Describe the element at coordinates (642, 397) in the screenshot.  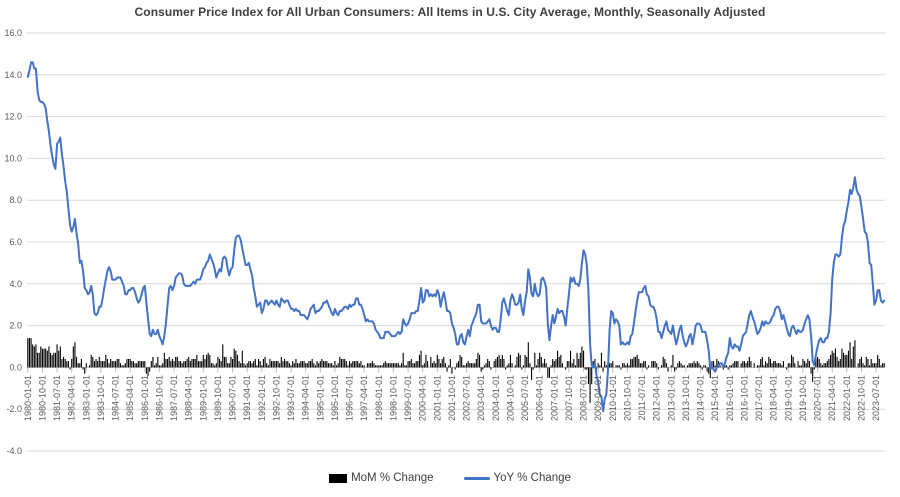
I see `svg-text: 2011-07-01` at that location.